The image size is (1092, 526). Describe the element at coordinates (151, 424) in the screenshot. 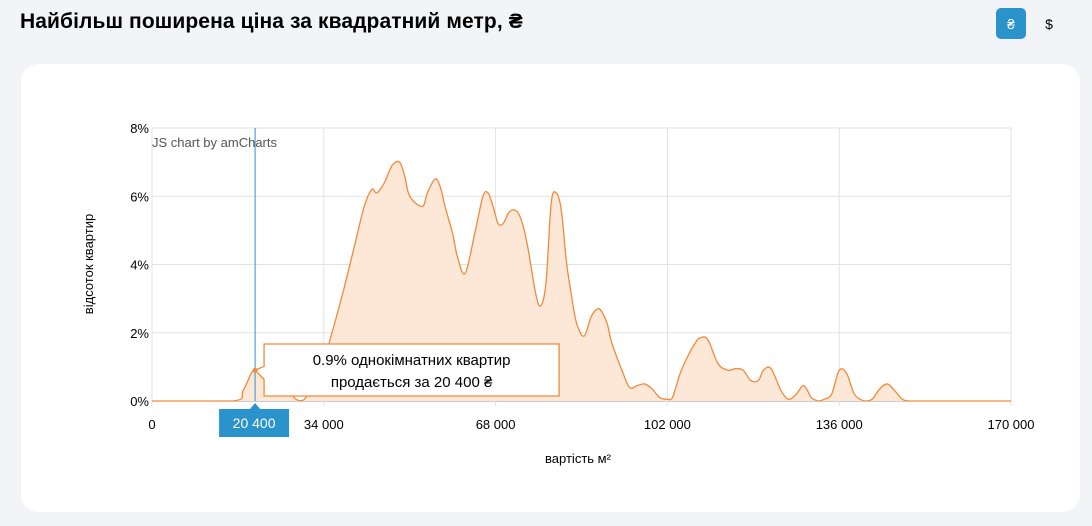

I see `x-tick-label: 0` at that location.